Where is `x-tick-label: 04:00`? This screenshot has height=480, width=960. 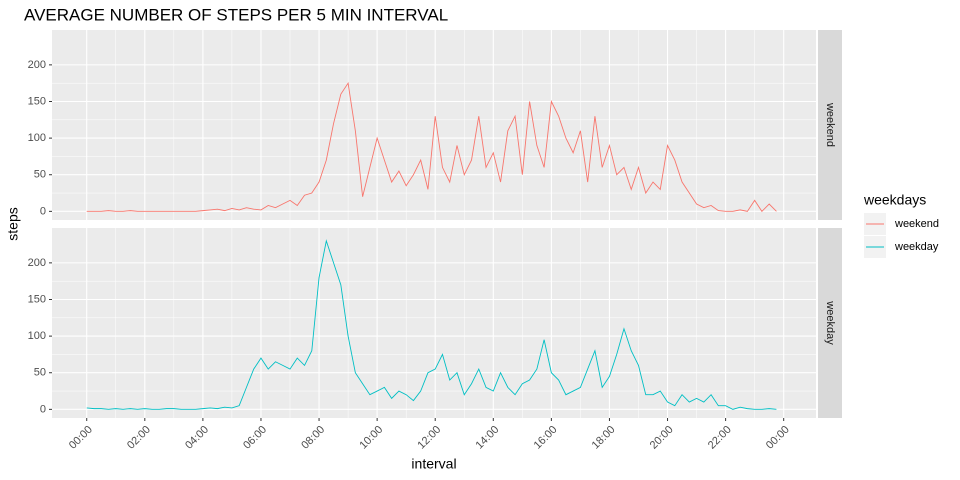 x-tick-label: 04:00 is located at coordinates (197, 438).